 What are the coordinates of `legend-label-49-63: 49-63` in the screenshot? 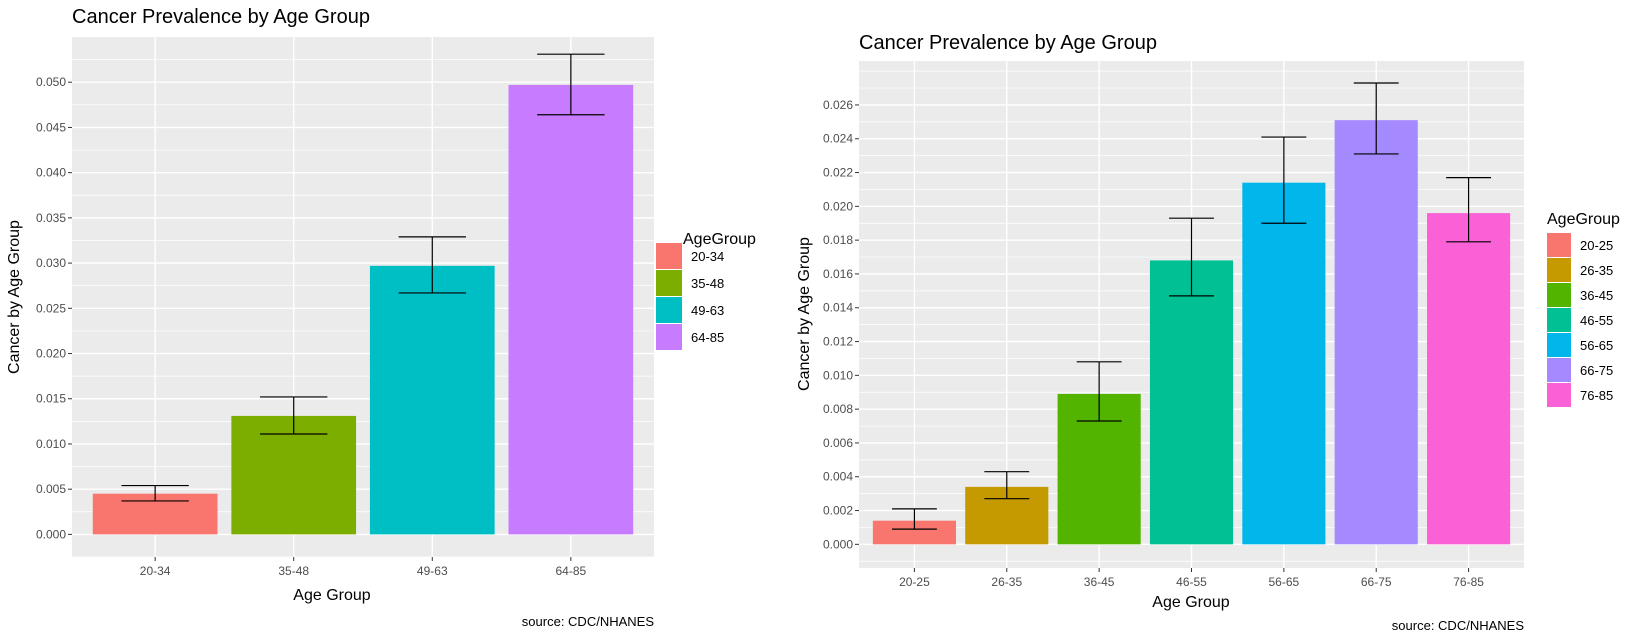 It's located at (707, 310).